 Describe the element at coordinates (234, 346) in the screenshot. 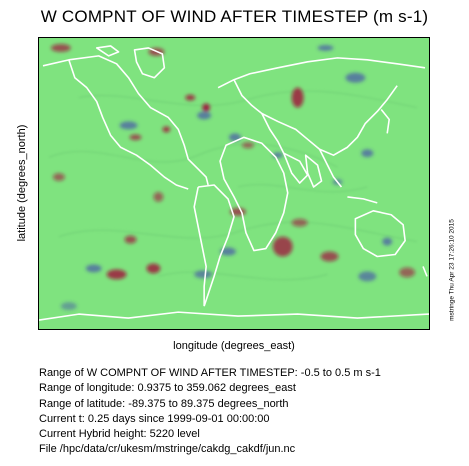

I see `x-axis-label: longitude (degrees_east)` at that location.